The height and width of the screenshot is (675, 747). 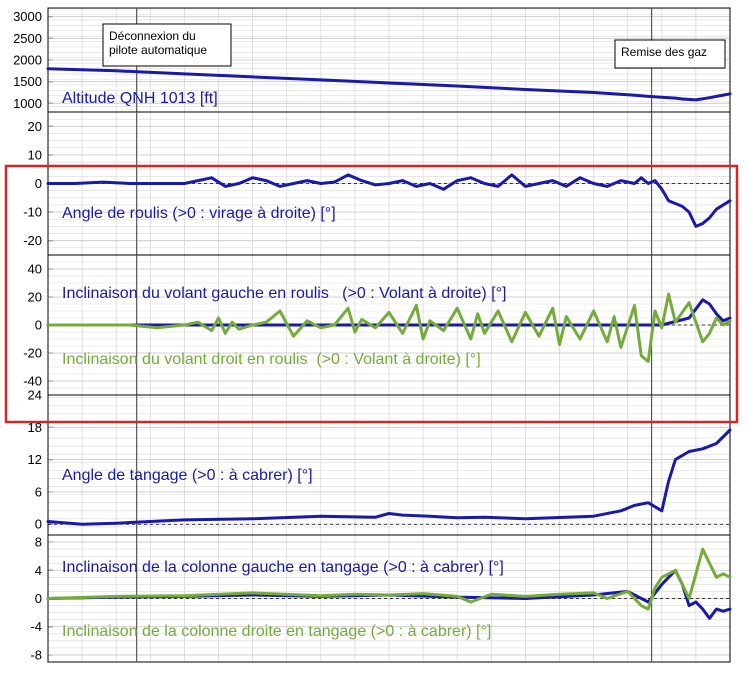 I want to click on y-tick-label: 40, so click(x=35, y=269).